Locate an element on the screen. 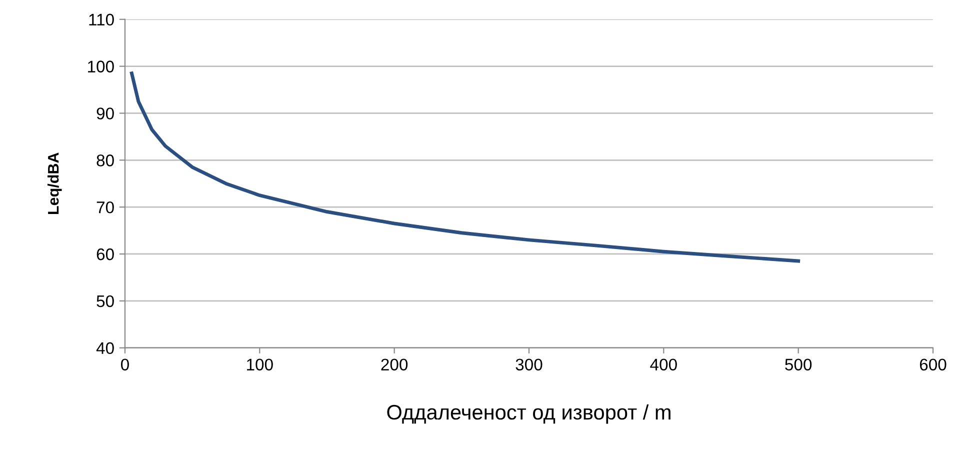 This screenshot has width=954, height=450. y-tick-label: 80 is located at coordinates (105, 160).